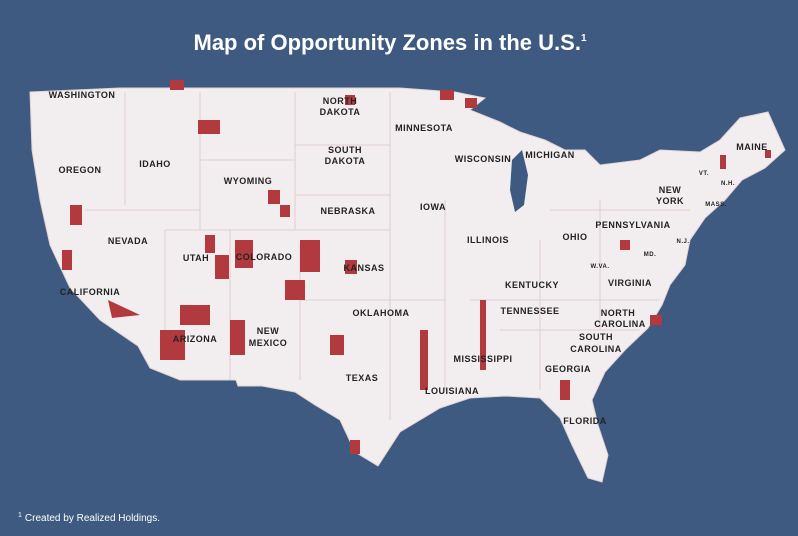 This screenshot has width=798, height=536. Describe the element at coordinates (452, 391) in the screenshot. I see `state-label: LOUISIANA` at that location.